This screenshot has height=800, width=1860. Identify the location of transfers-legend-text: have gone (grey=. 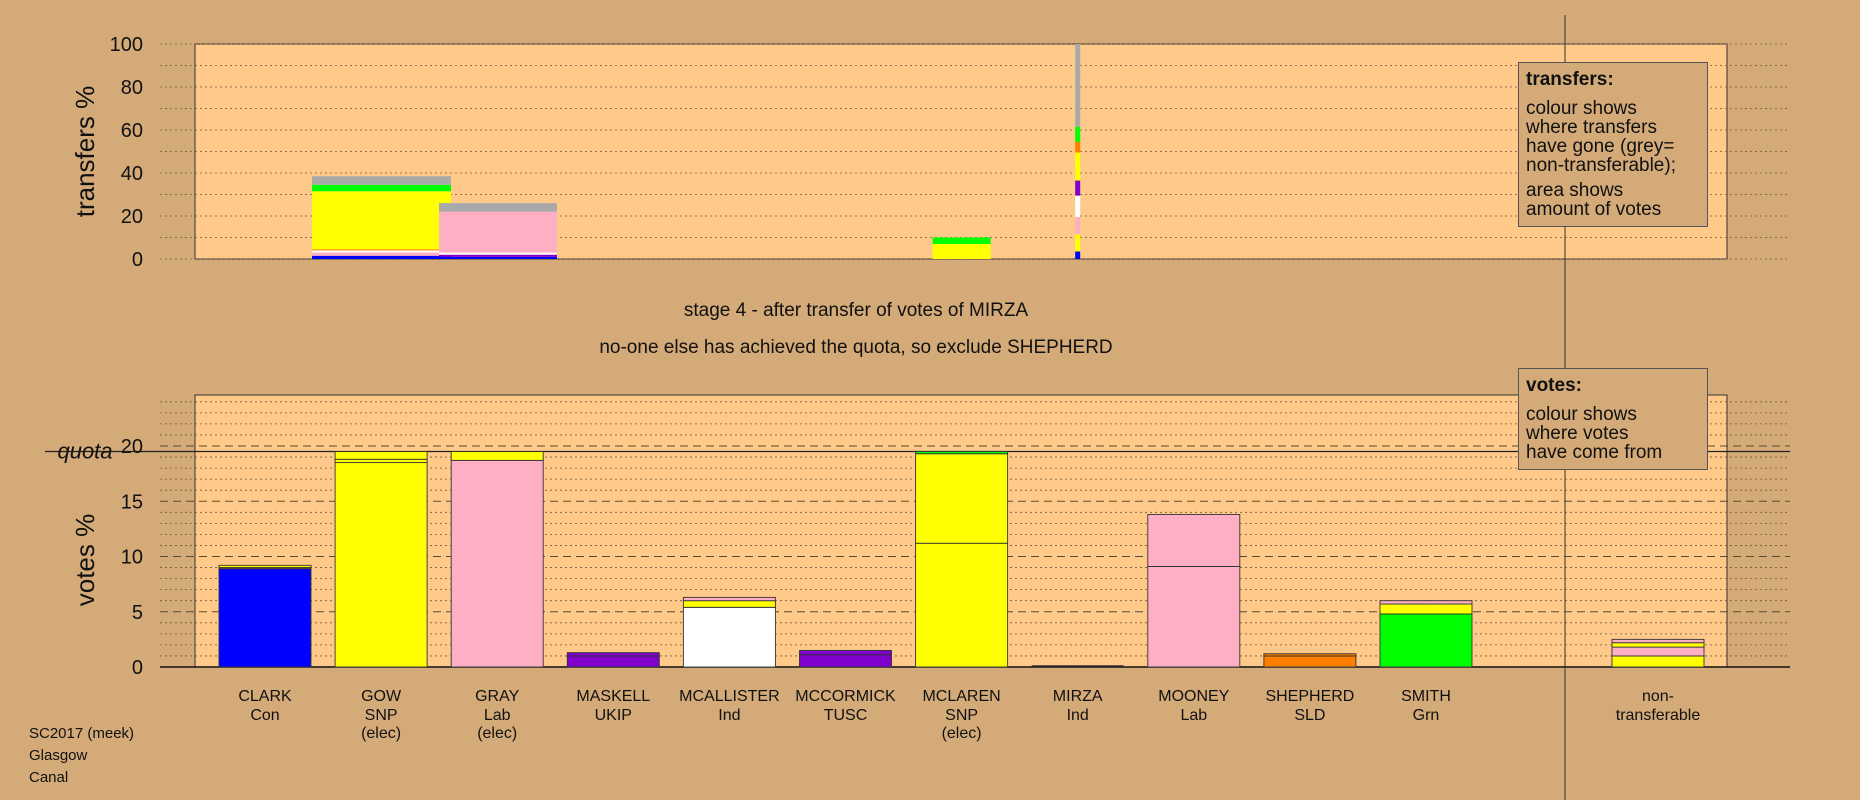
(1600, 146).